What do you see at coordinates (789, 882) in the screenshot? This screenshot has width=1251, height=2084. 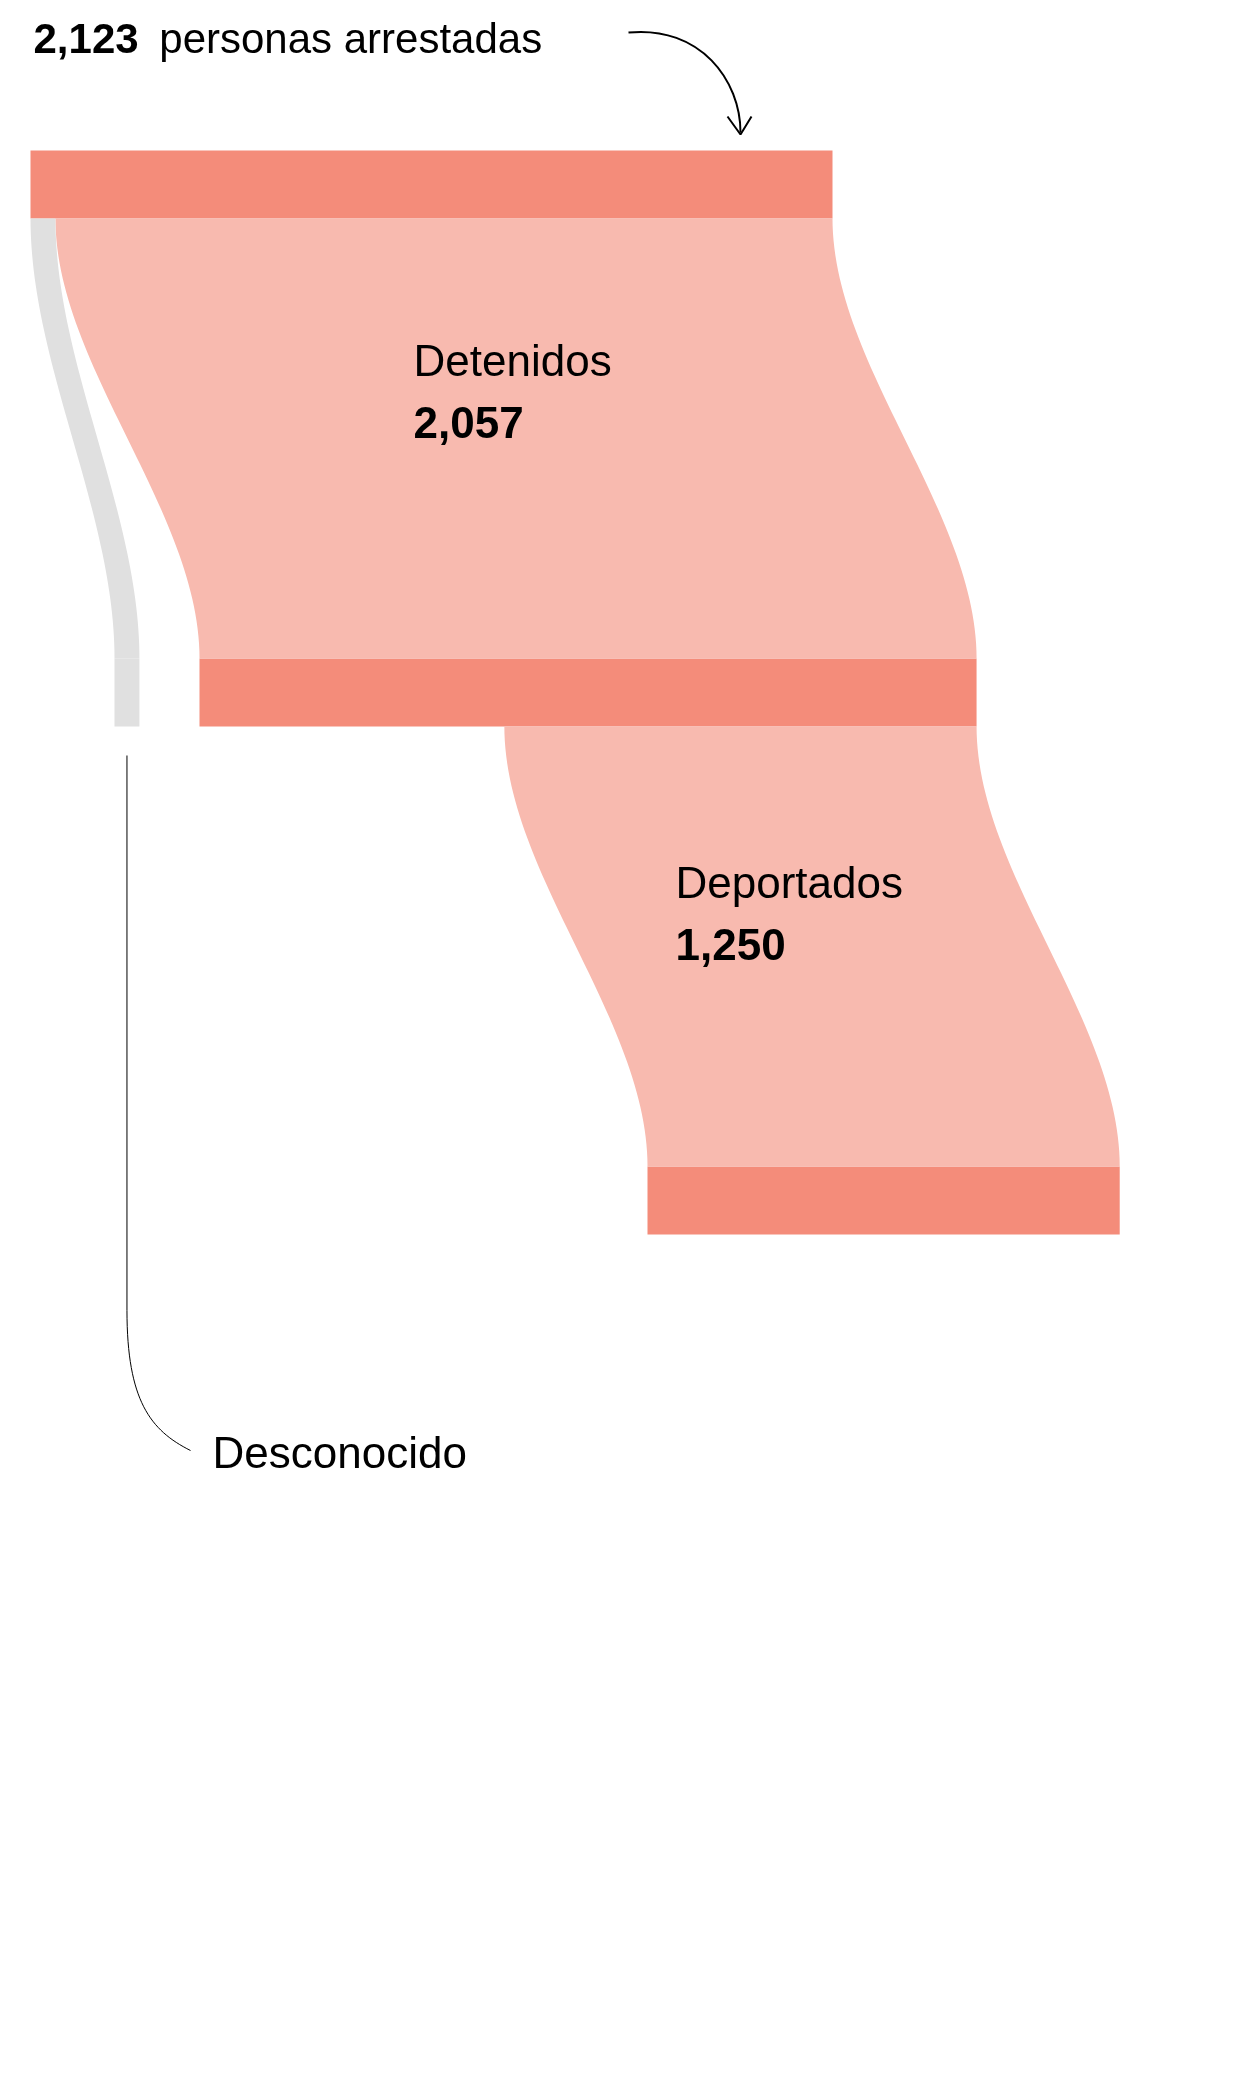 I see `category-label: Deportados` at bounding box center [789, 882].